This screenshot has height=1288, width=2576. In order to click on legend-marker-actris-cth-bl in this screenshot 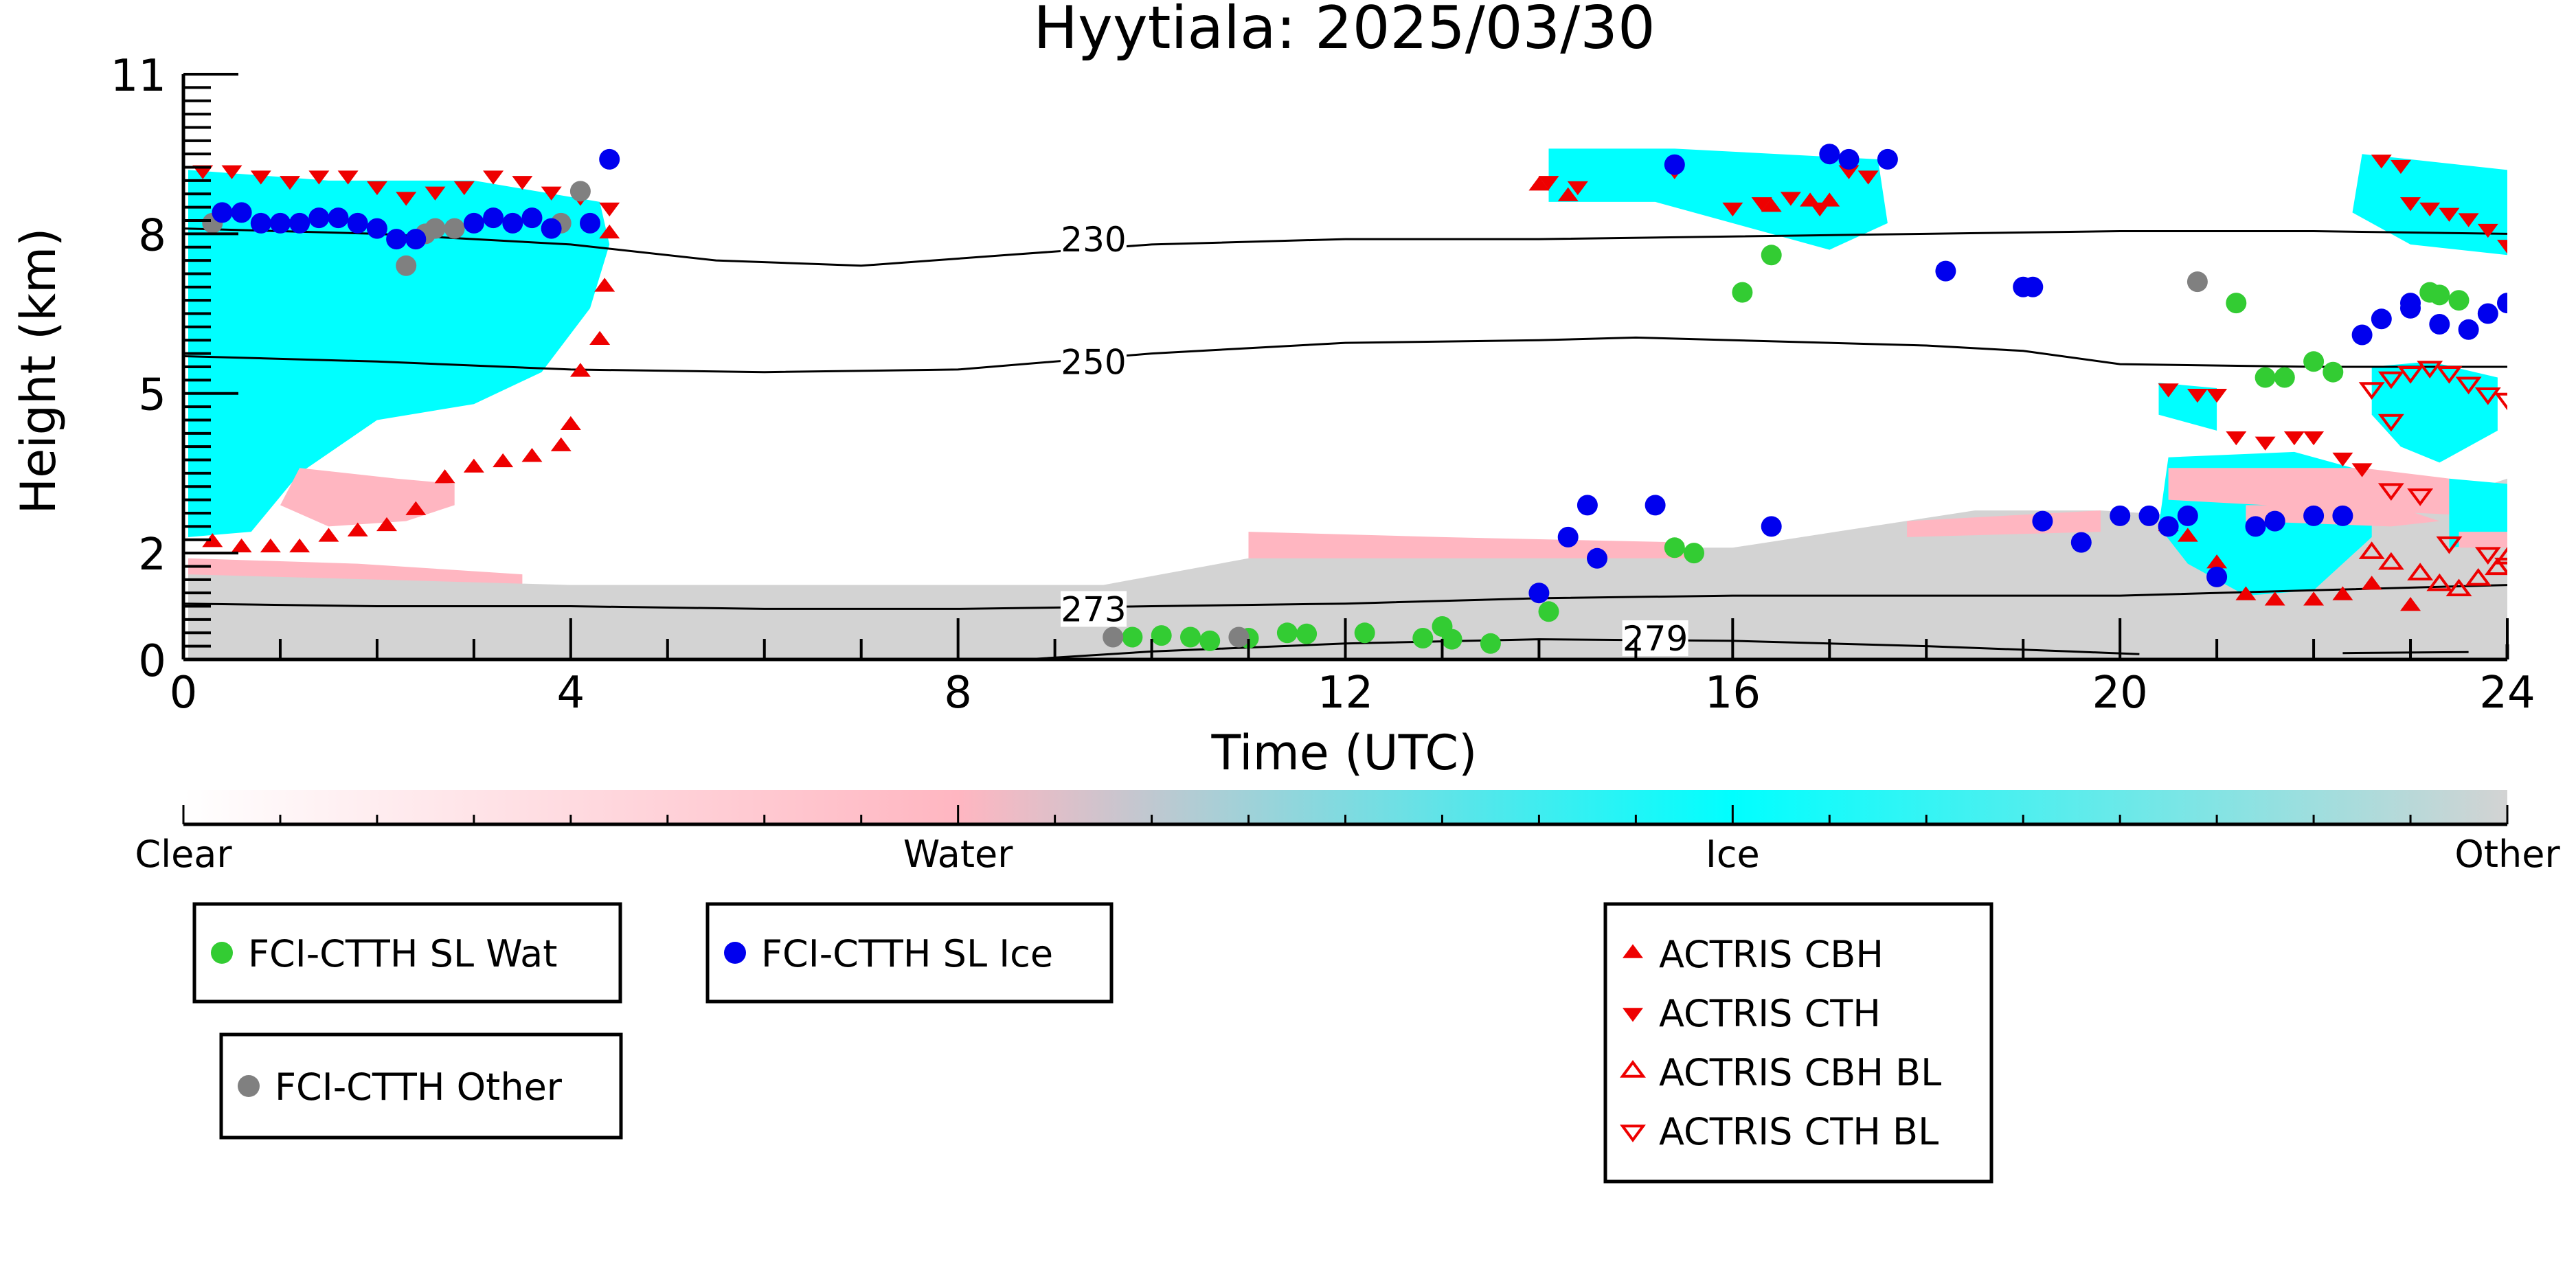, I will do `click(1633, 1133)`.